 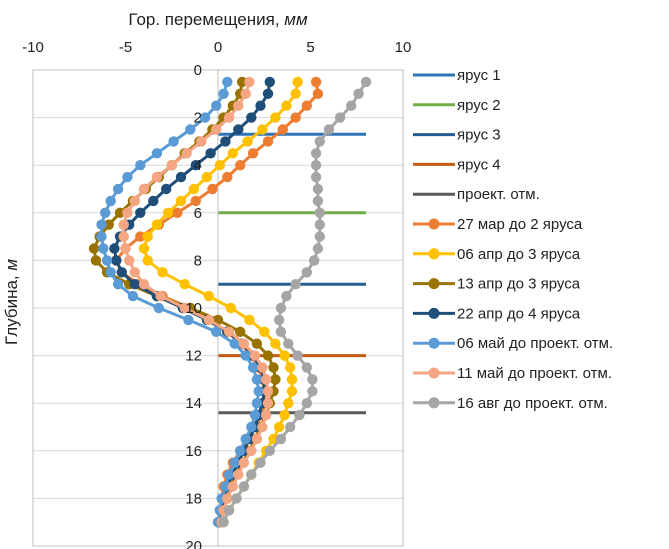 I want to click on legend-item: 27 мар до 2 яруса, so click(x=498, y=224).